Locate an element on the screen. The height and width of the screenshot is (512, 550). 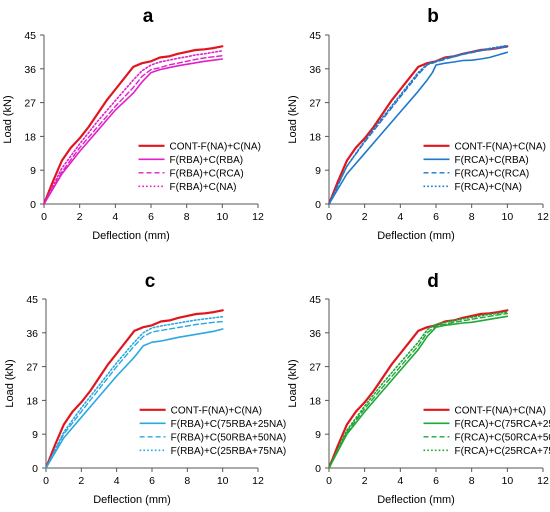
panel-letter: a is located at coordinates (148, 16).